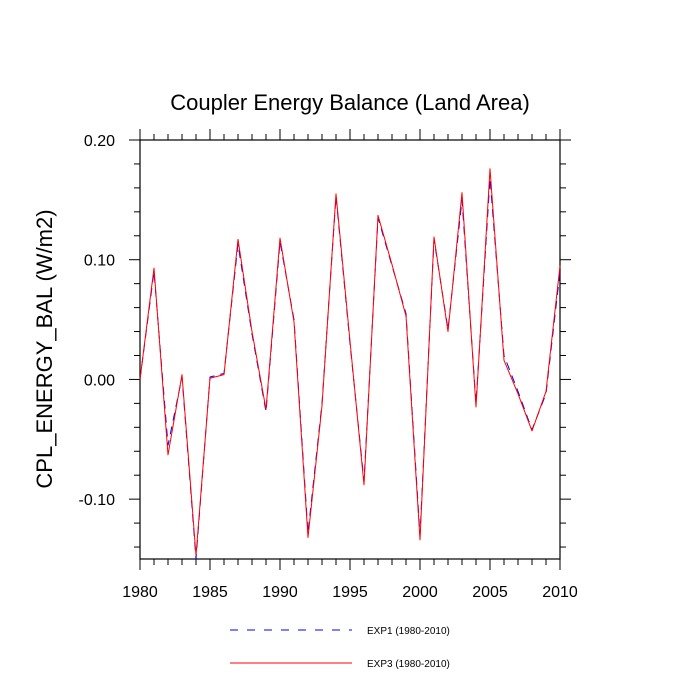 The width and height of the screenshot is (700, 700). I want to click on legend-label-2: EXP3 (1980-2010), so click(408, 664).